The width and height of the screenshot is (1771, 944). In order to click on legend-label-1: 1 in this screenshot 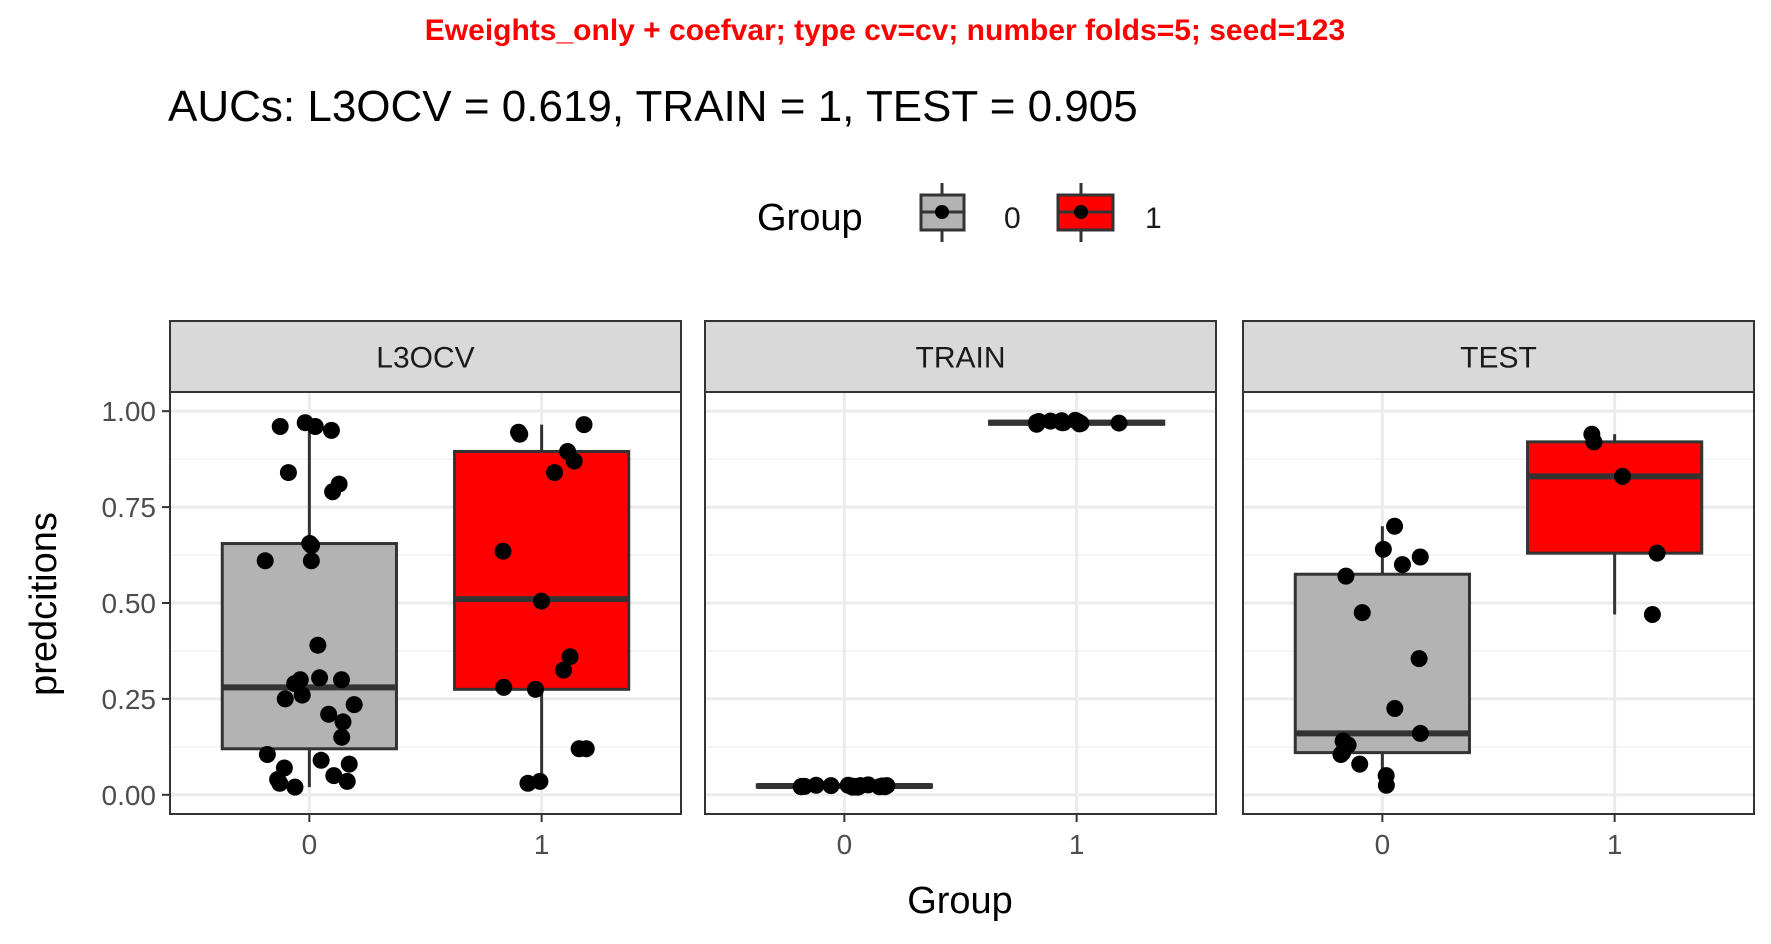, I will do `click(1153, 218)`.